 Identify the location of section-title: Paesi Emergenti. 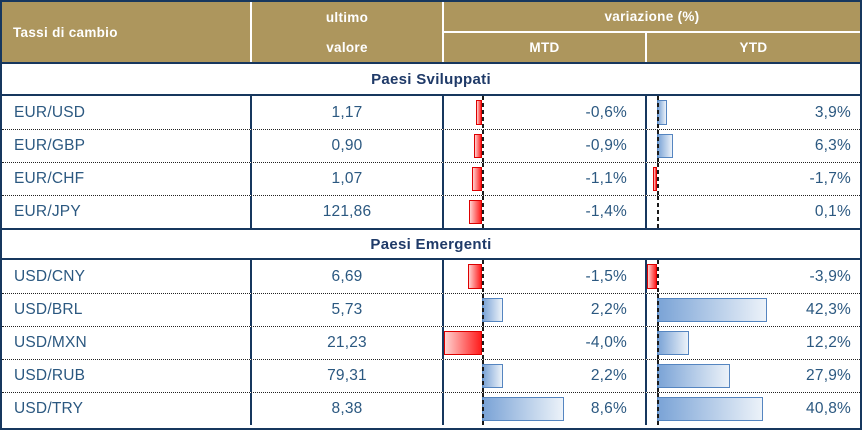
(431, 244).